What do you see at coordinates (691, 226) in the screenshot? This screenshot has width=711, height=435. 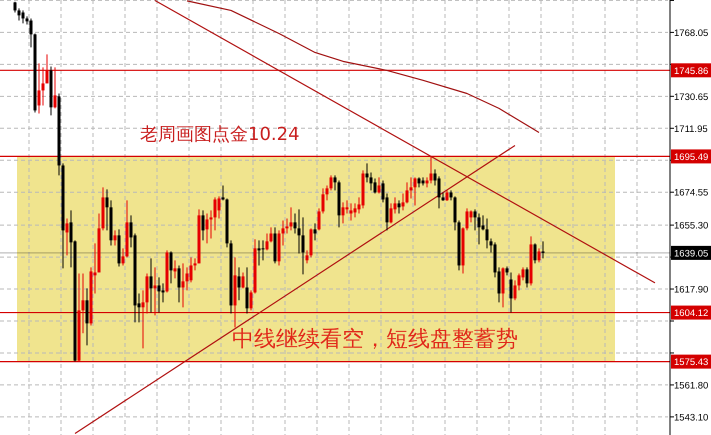 I see `y-tick-label: 1655.30` at bounding box center [691, 226].